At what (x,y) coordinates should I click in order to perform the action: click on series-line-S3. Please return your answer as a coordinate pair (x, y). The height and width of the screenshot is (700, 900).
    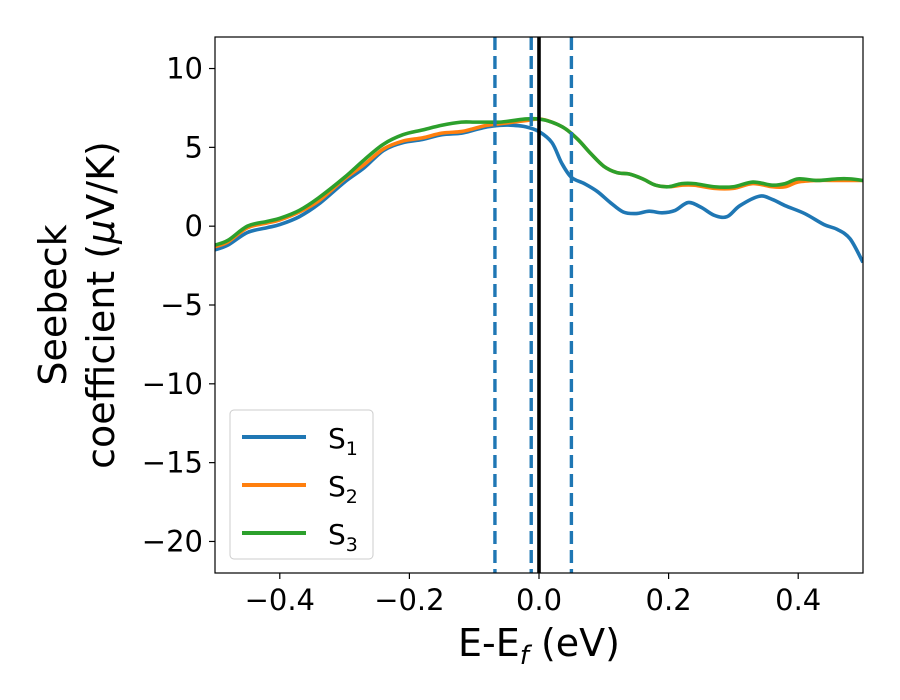
    Looking at the image, I should click on (539, 181).